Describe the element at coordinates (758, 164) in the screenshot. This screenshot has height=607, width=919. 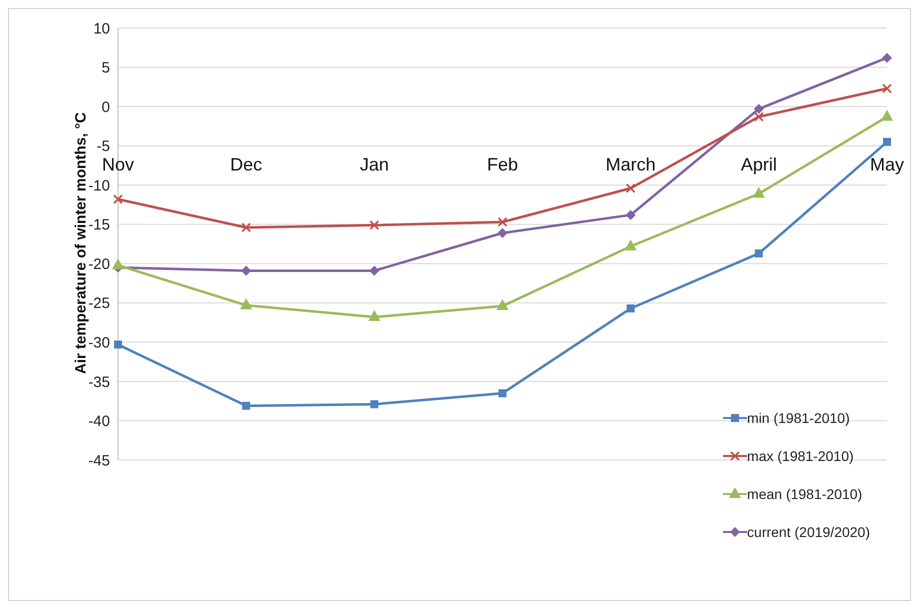
I see `x-tick-label: April` at that location.